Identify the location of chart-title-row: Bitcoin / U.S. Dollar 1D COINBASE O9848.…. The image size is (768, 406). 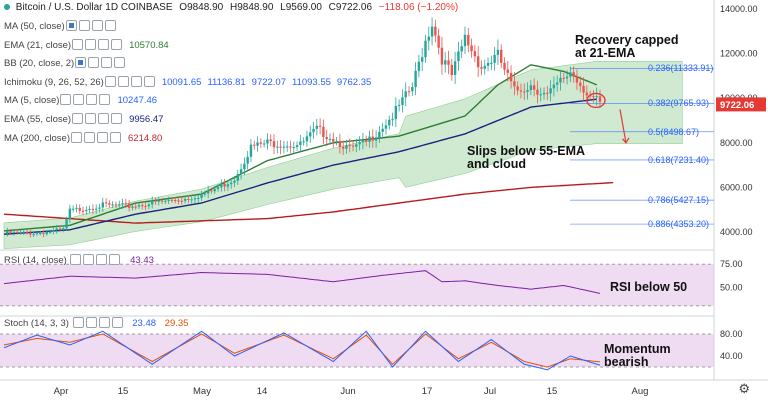
(231, 7).